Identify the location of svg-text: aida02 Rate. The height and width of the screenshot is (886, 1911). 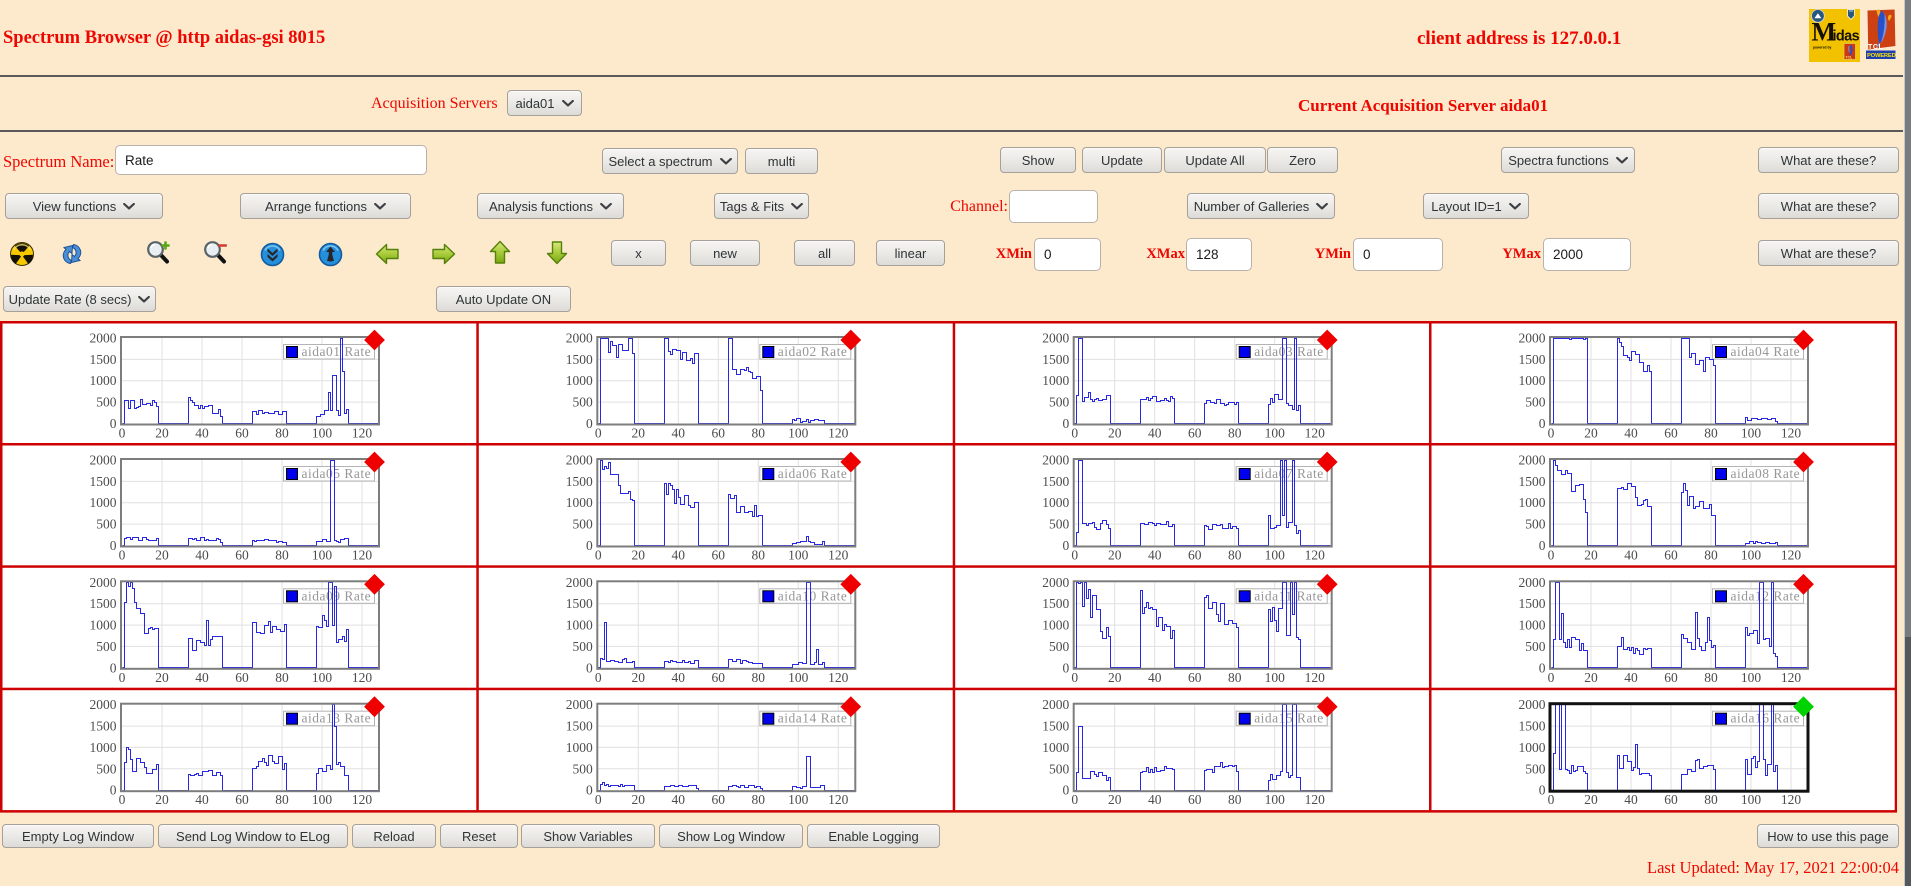
(813, 351).